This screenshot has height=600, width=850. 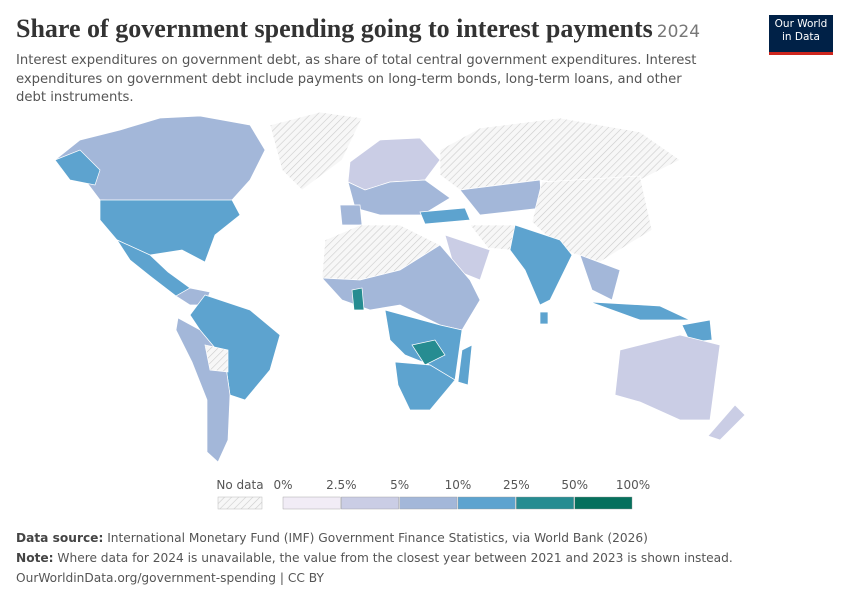 I want to click on legend-tick-label: 50%, so click(x=574, y=485).